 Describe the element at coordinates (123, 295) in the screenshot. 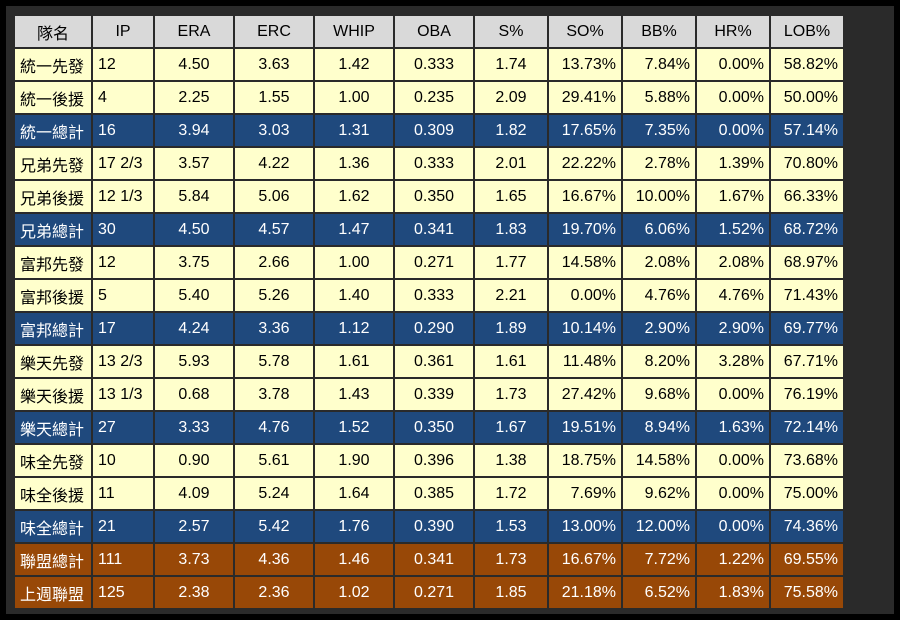

I see `cell-ip: 5` at that location.